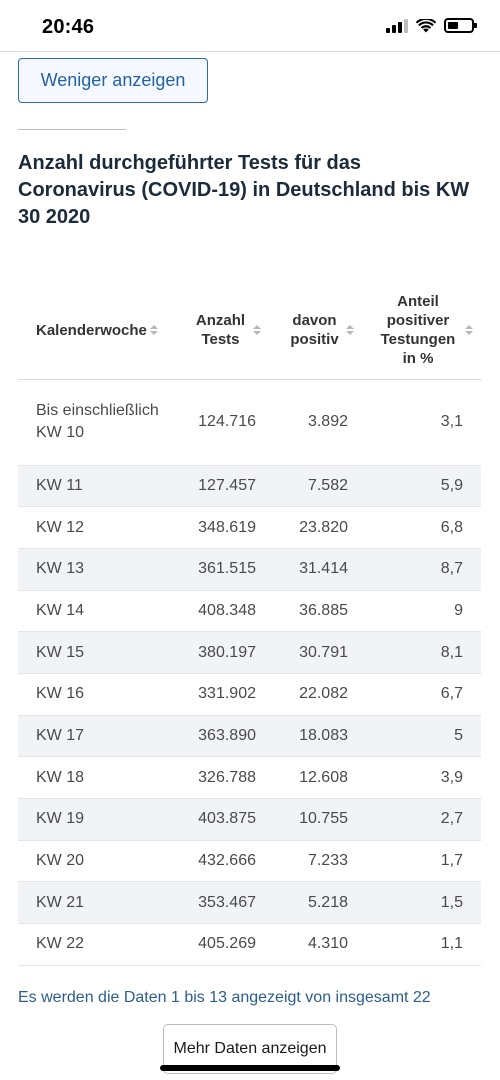  What do you see at coordinates (423, 777) in the screenshot?
I see `cell-positive-share: 3,9` at bounding box center [423, 777].